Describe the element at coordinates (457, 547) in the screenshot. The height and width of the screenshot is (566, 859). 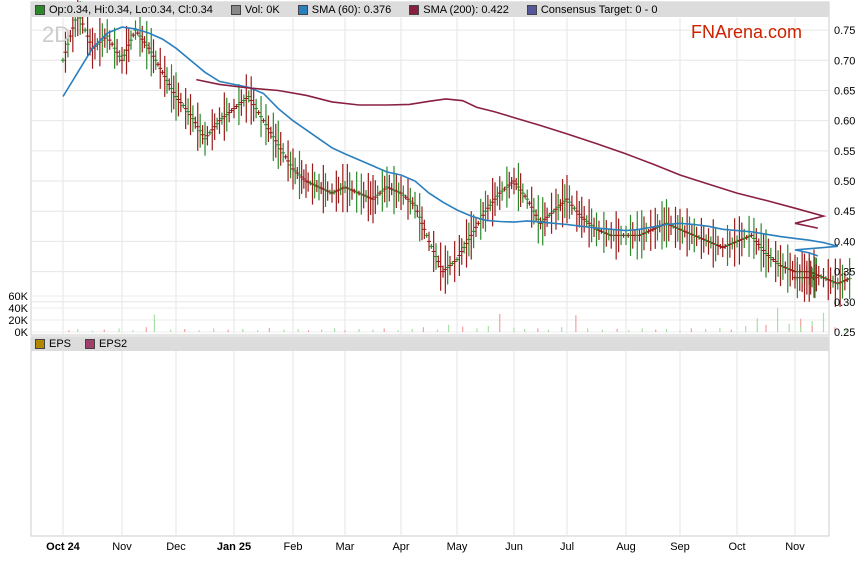
I see `x-tick-label: May` at that location.